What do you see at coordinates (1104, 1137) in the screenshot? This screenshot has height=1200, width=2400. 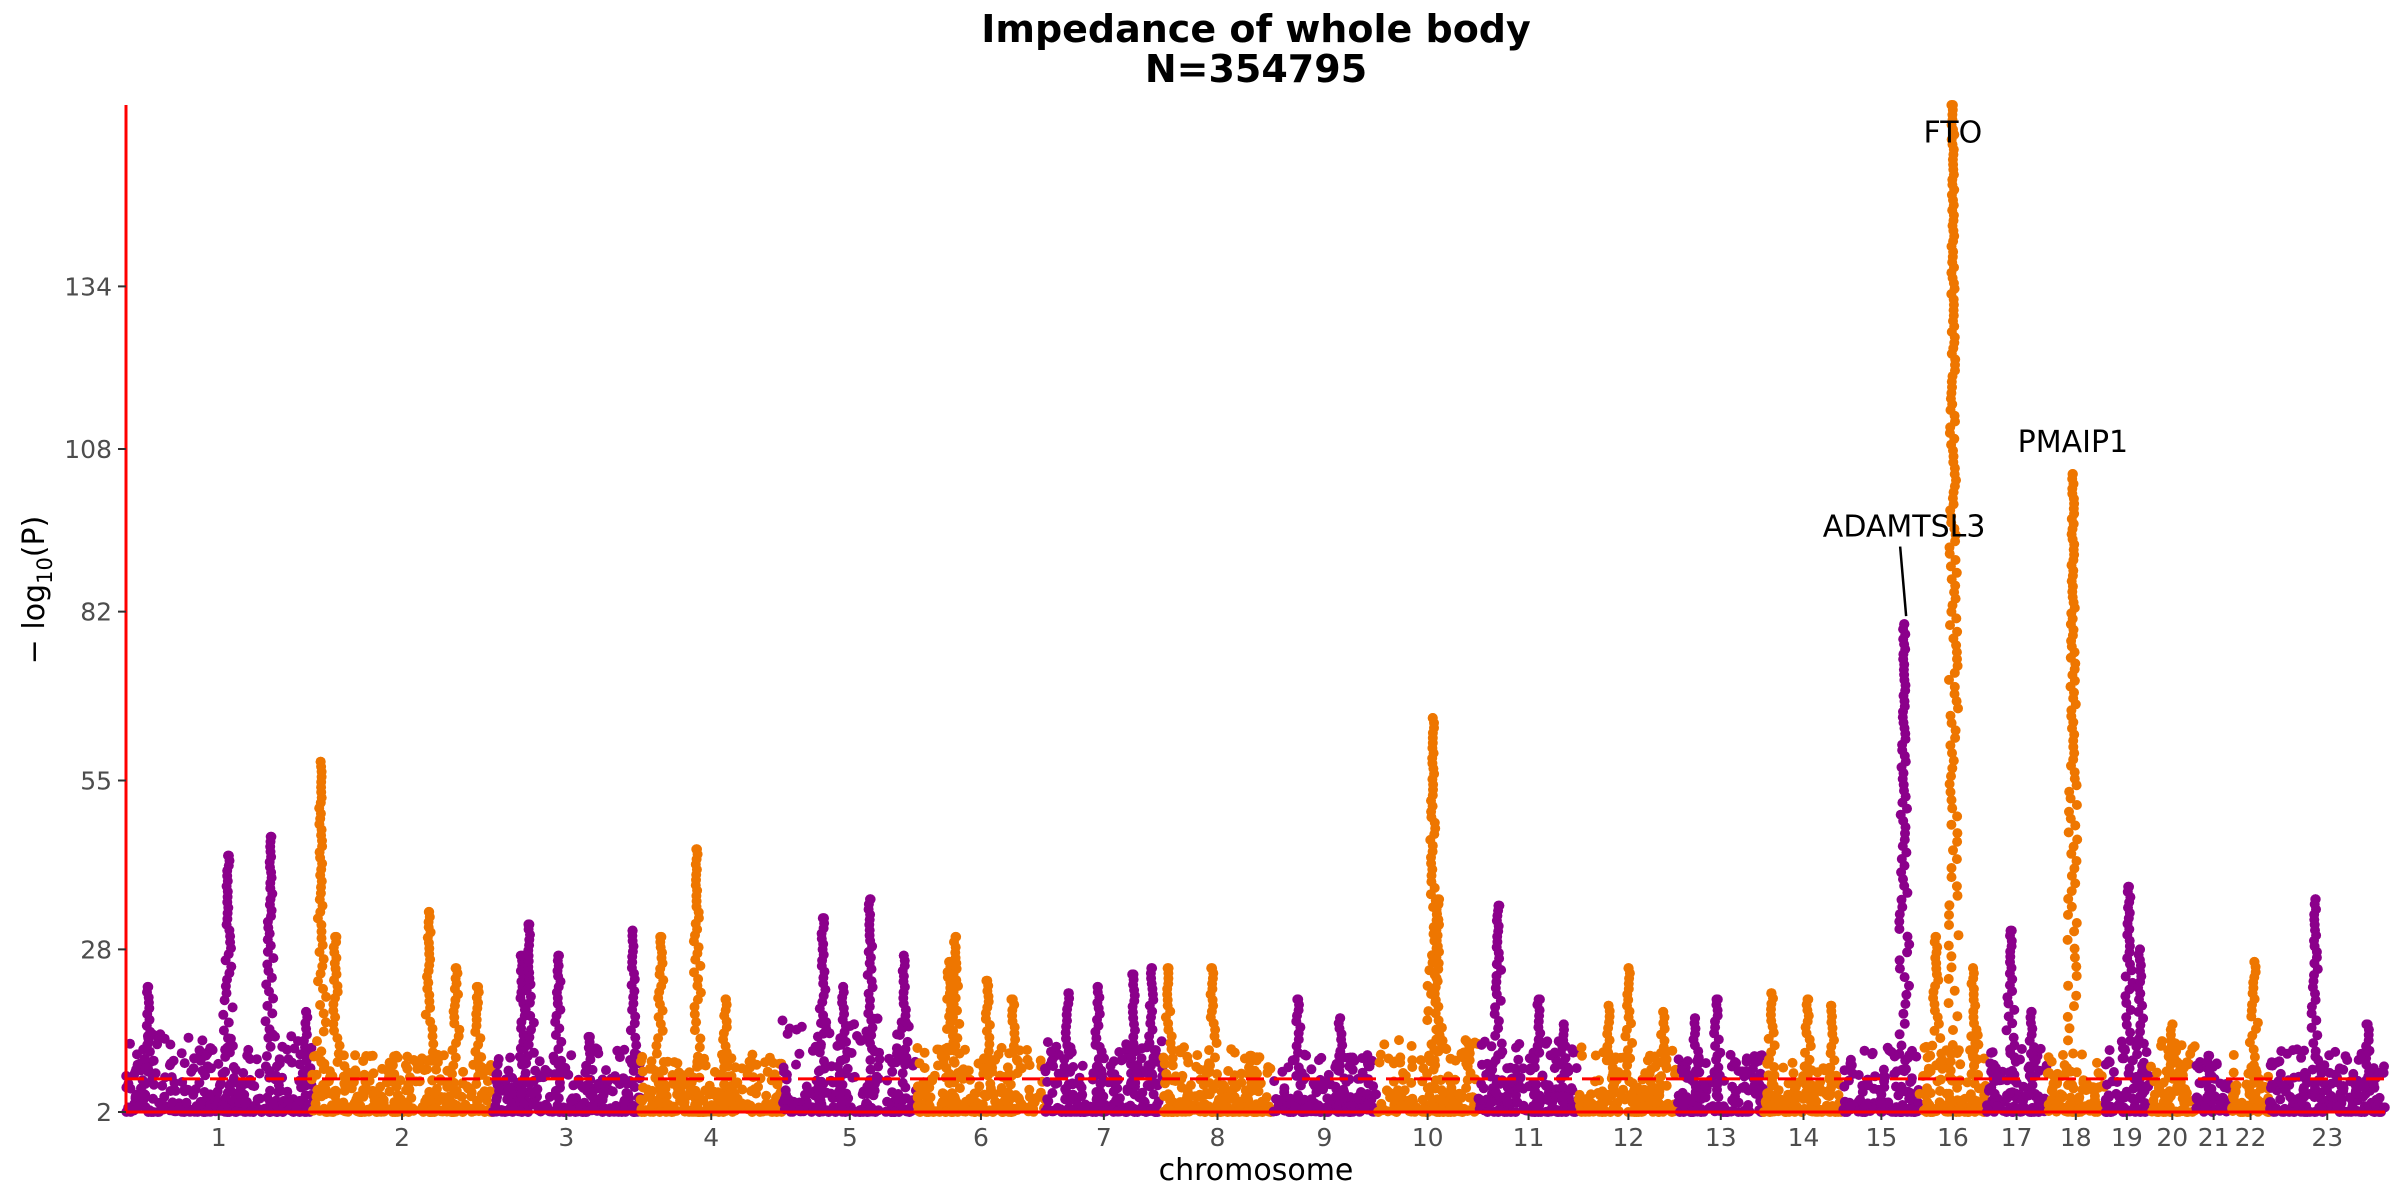 I see `x-tick-label: 7` at bounding box center [1104, 1137].